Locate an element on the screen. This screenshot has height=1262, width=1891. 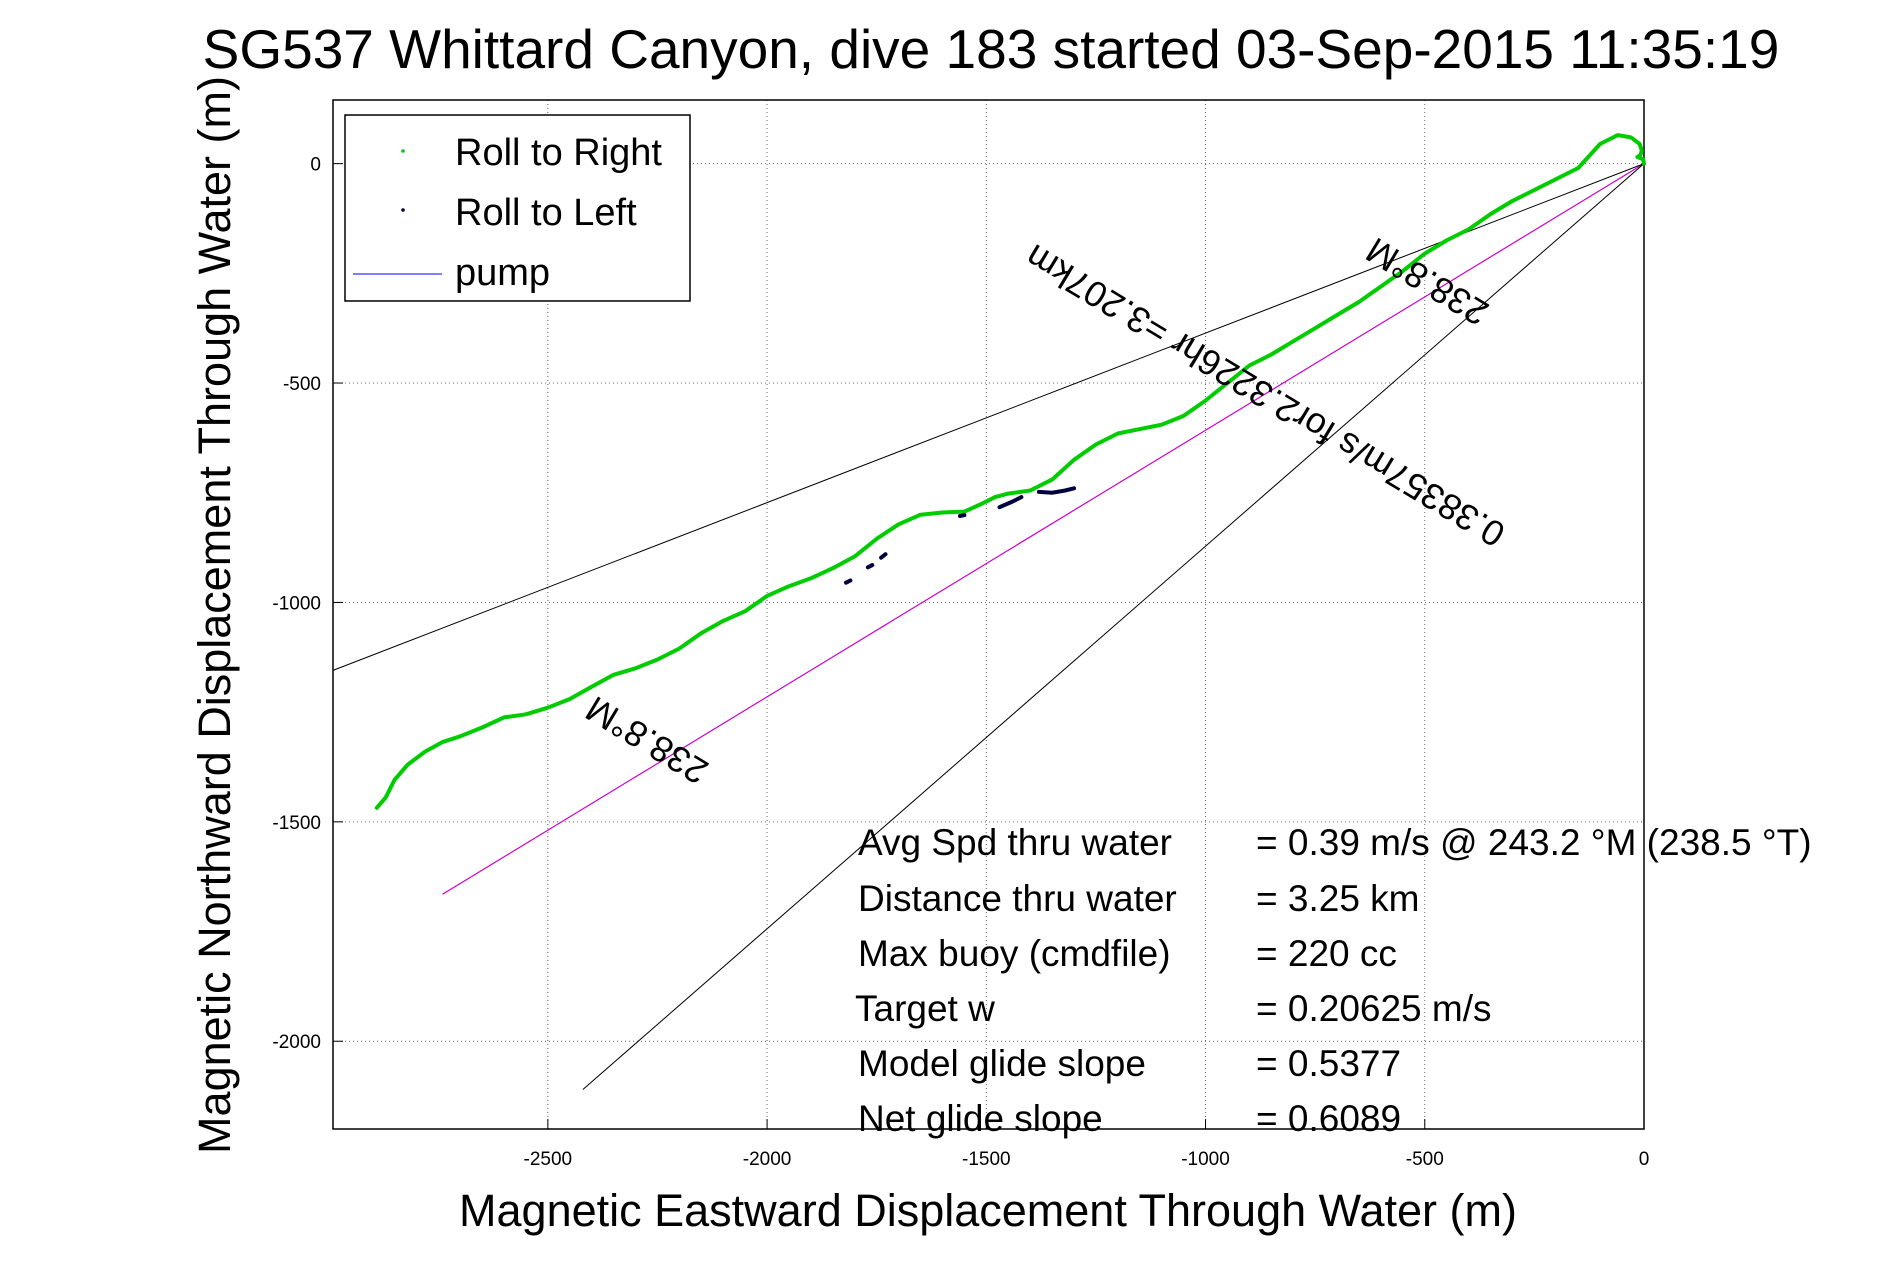
stat-value-max-buoy: = 220 cc is located at coordinates (1326, 953).